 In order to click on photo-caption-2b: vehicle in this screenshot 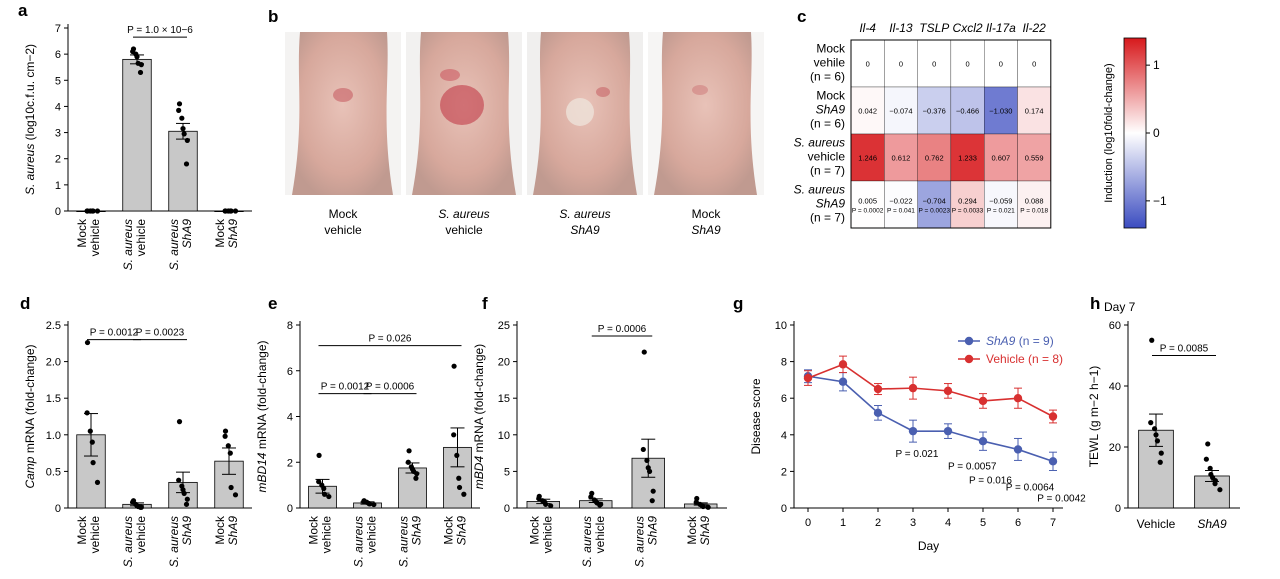, I will do `click(464, 230)`.